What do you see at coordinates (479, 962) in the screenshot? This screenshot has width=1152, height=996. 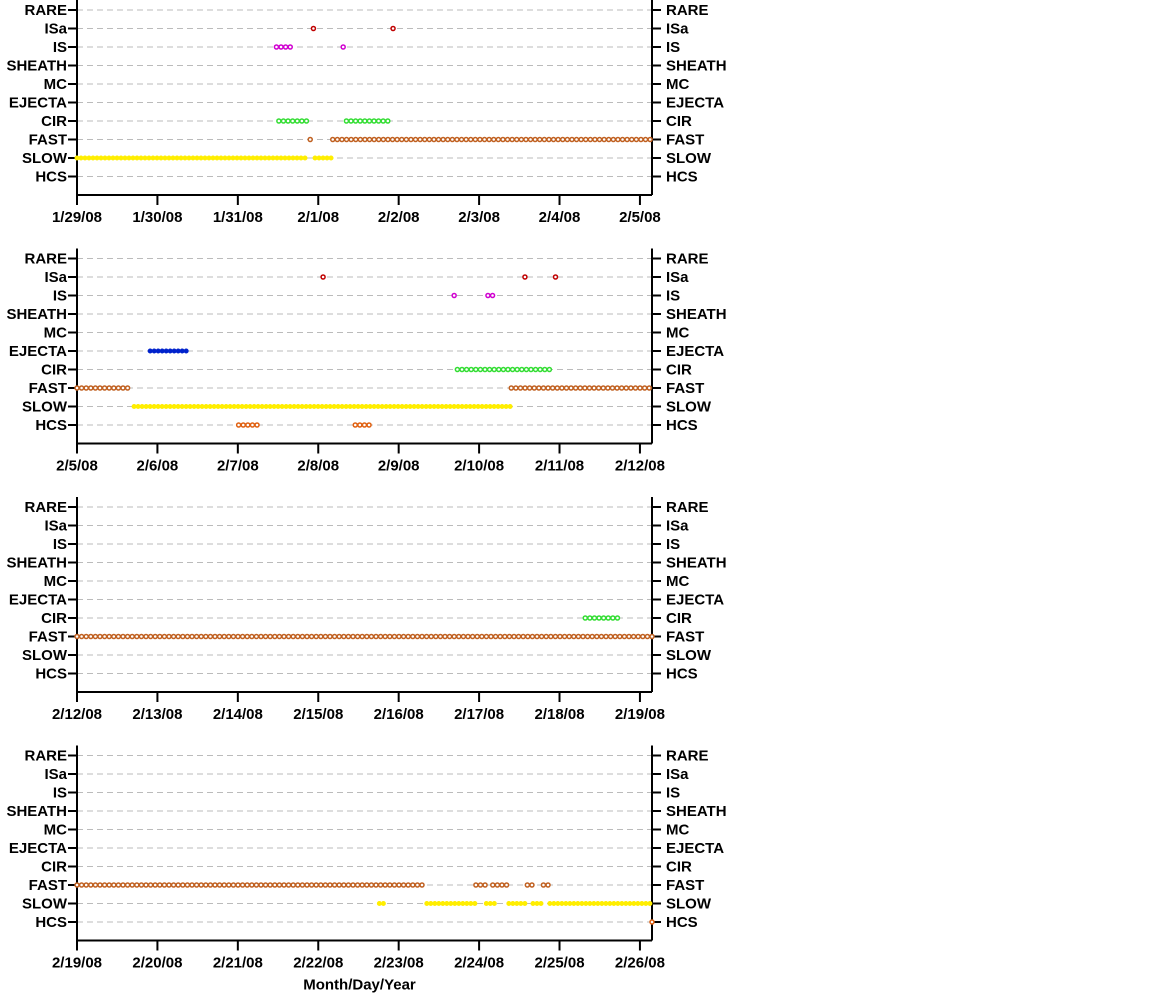 I see `x-tick-label: 2/24/08` at bounding box center [479, 962].